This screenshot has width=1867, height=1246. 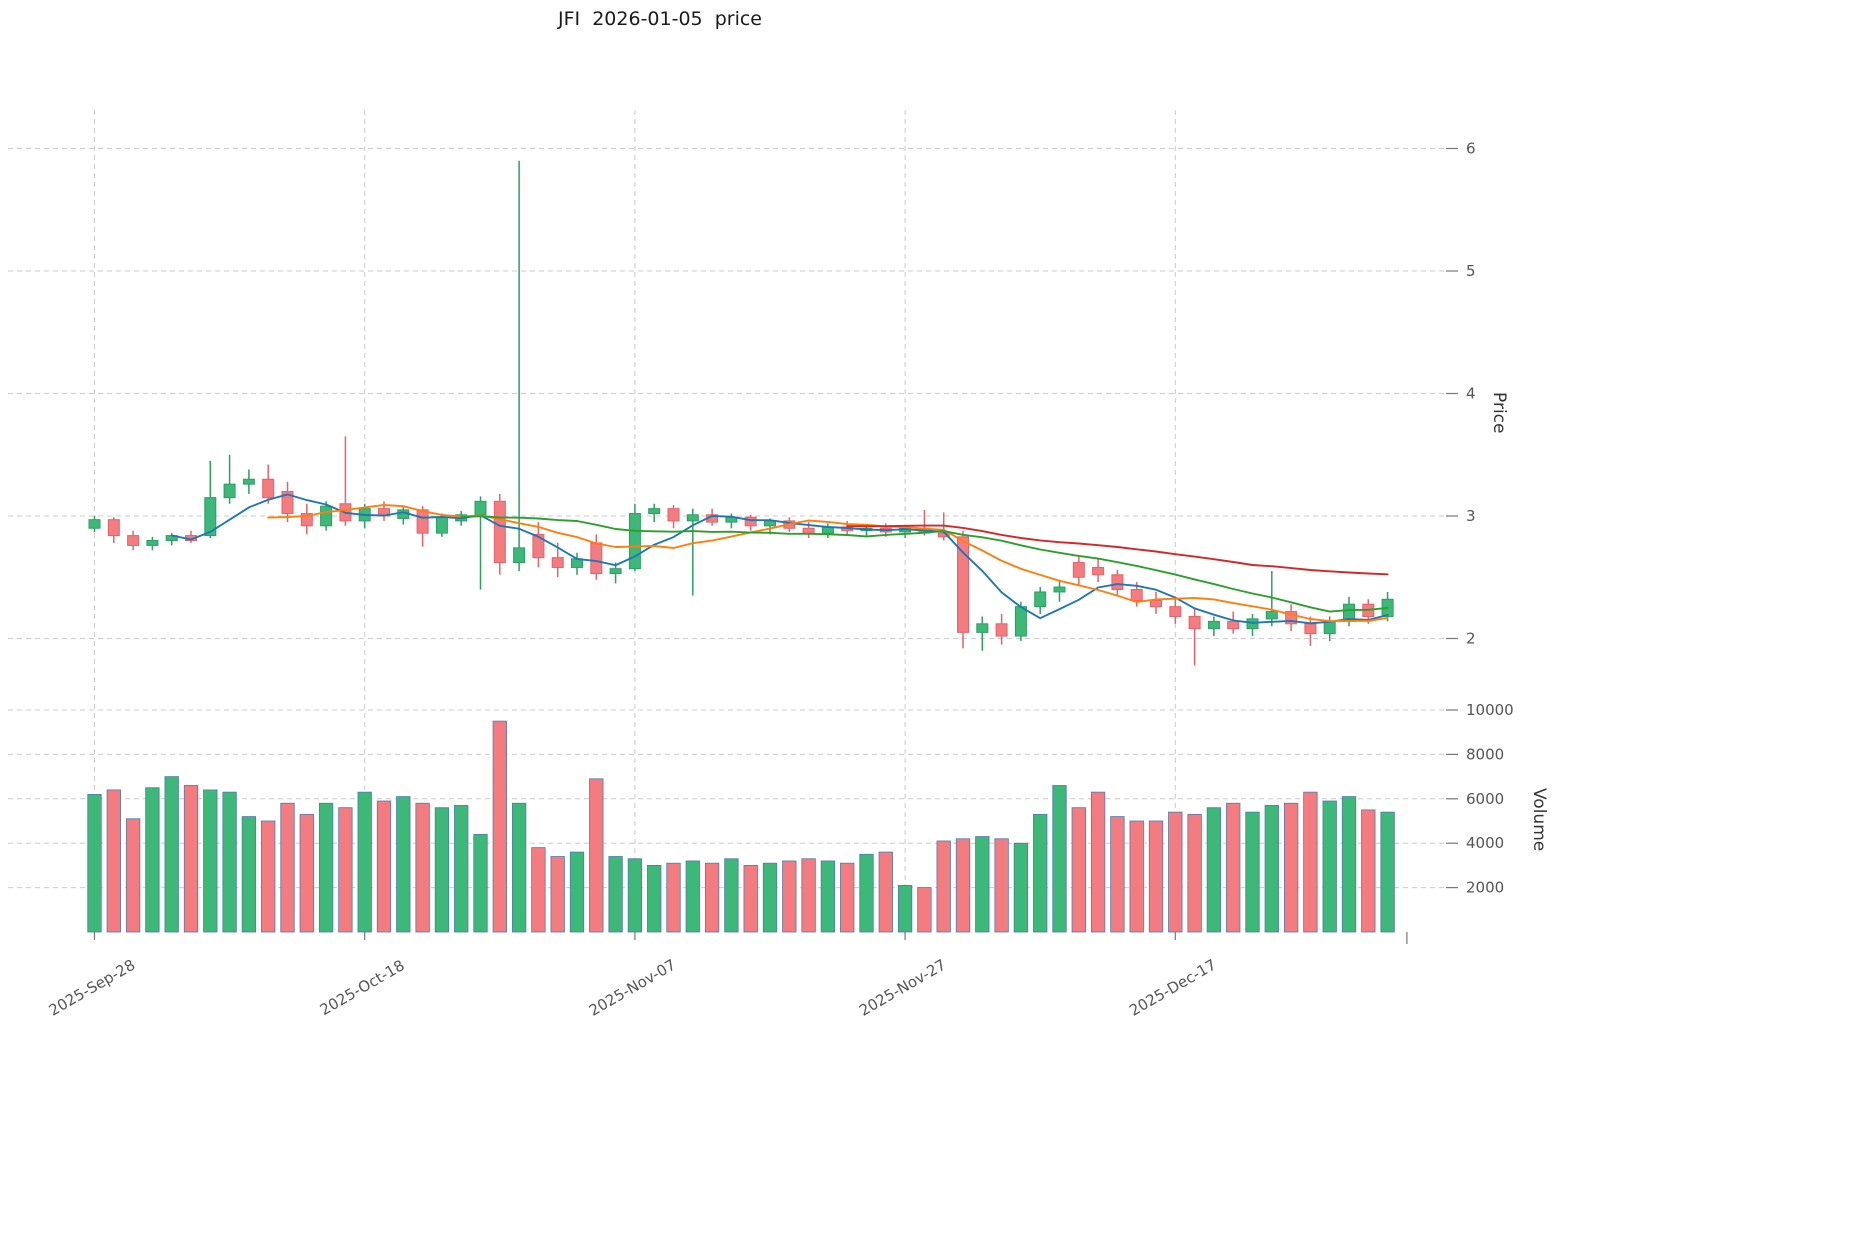 What do you see at coordinates (1485, 888) in the screenshot?
I see `svg-text: 2000` at bounding box center [1485, 888].